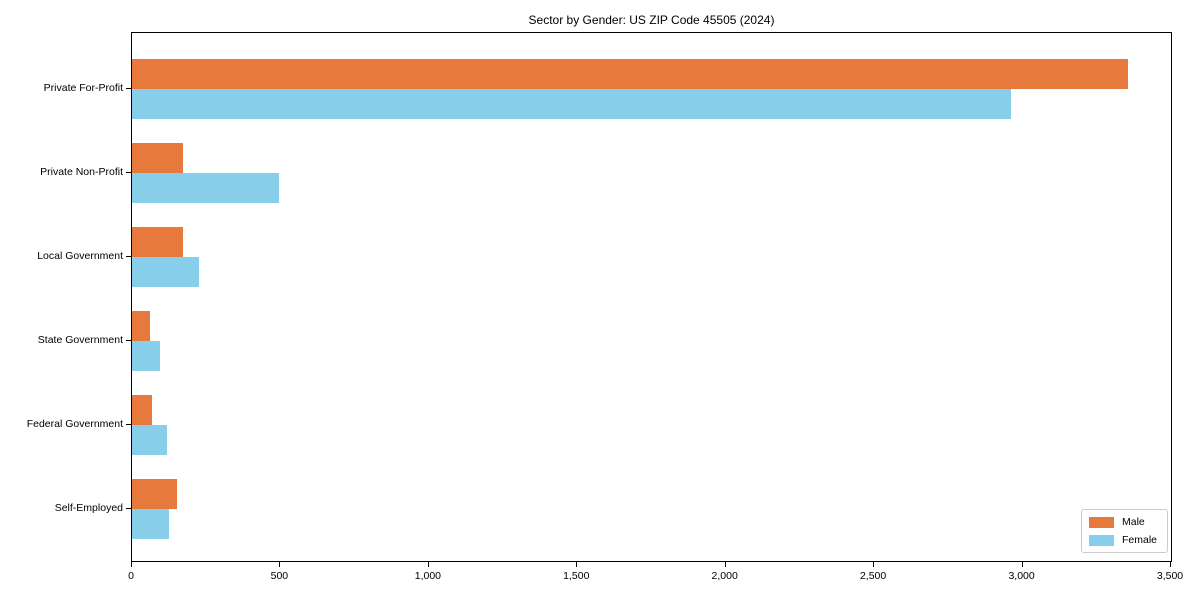 This screenshot has width=1200, height=600. What do you see at coordinates (1133, 522) in the screenshot?
I see `legend-label-male: Male` at bounding box center [1133, 522].